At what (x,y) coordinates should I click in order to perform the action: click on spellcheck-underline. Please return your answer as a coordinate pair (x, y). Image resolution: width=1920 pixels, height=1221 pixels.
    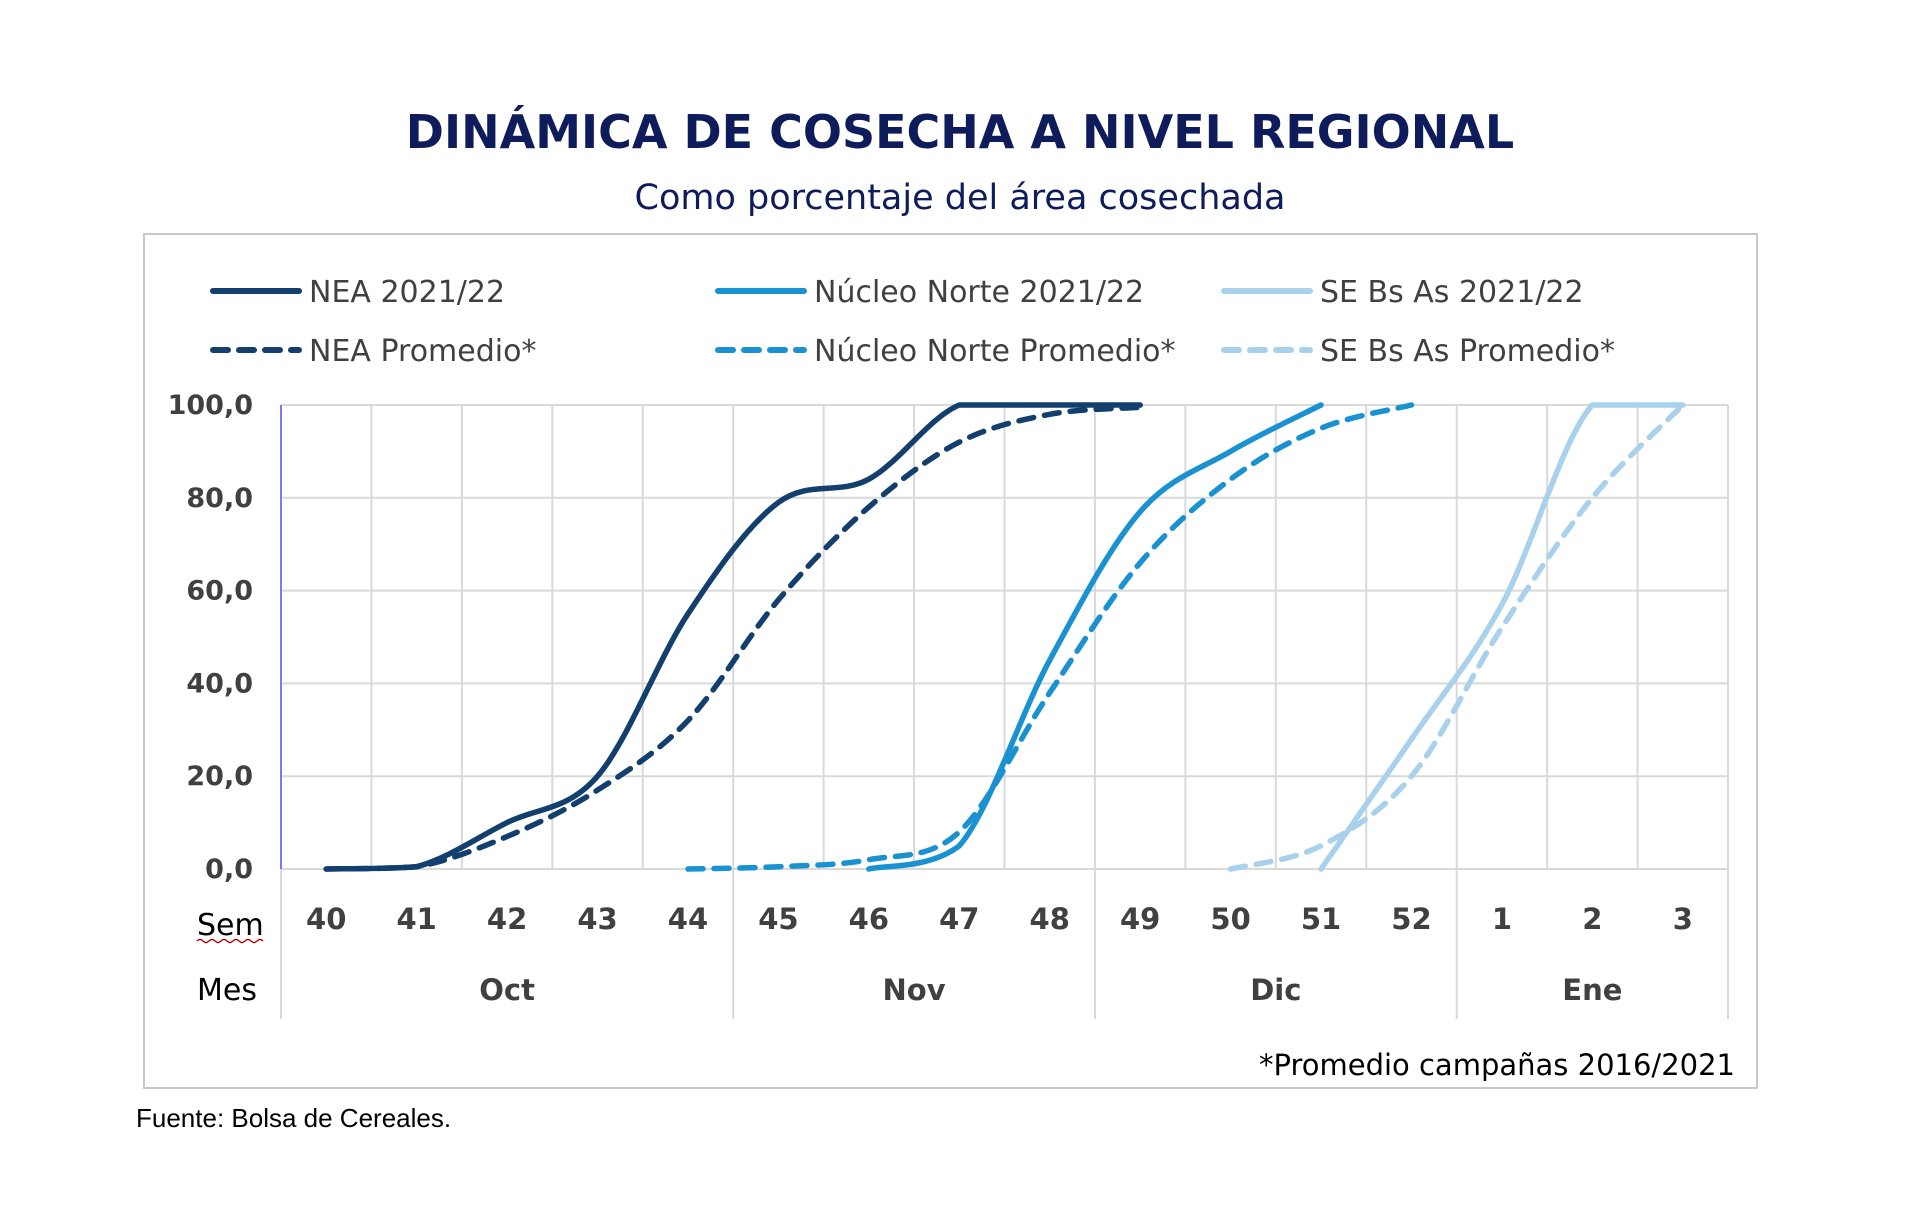
    Looking at the image, I should click on (230, 941).